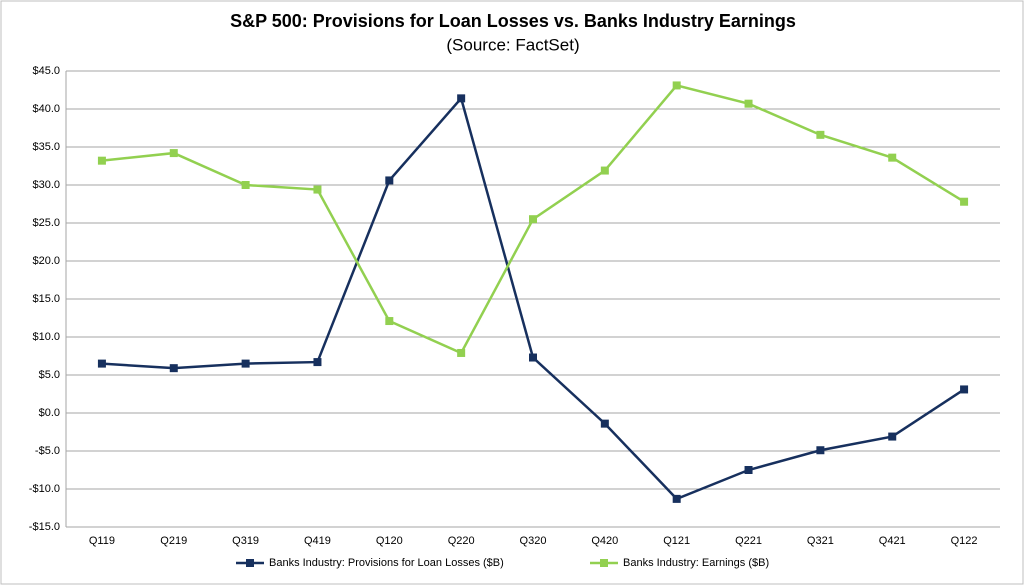  What do you see at coordinates (604, 541) in the screenshot?
I see `x-tick-label: Q420` at bounding box center [604, 541].